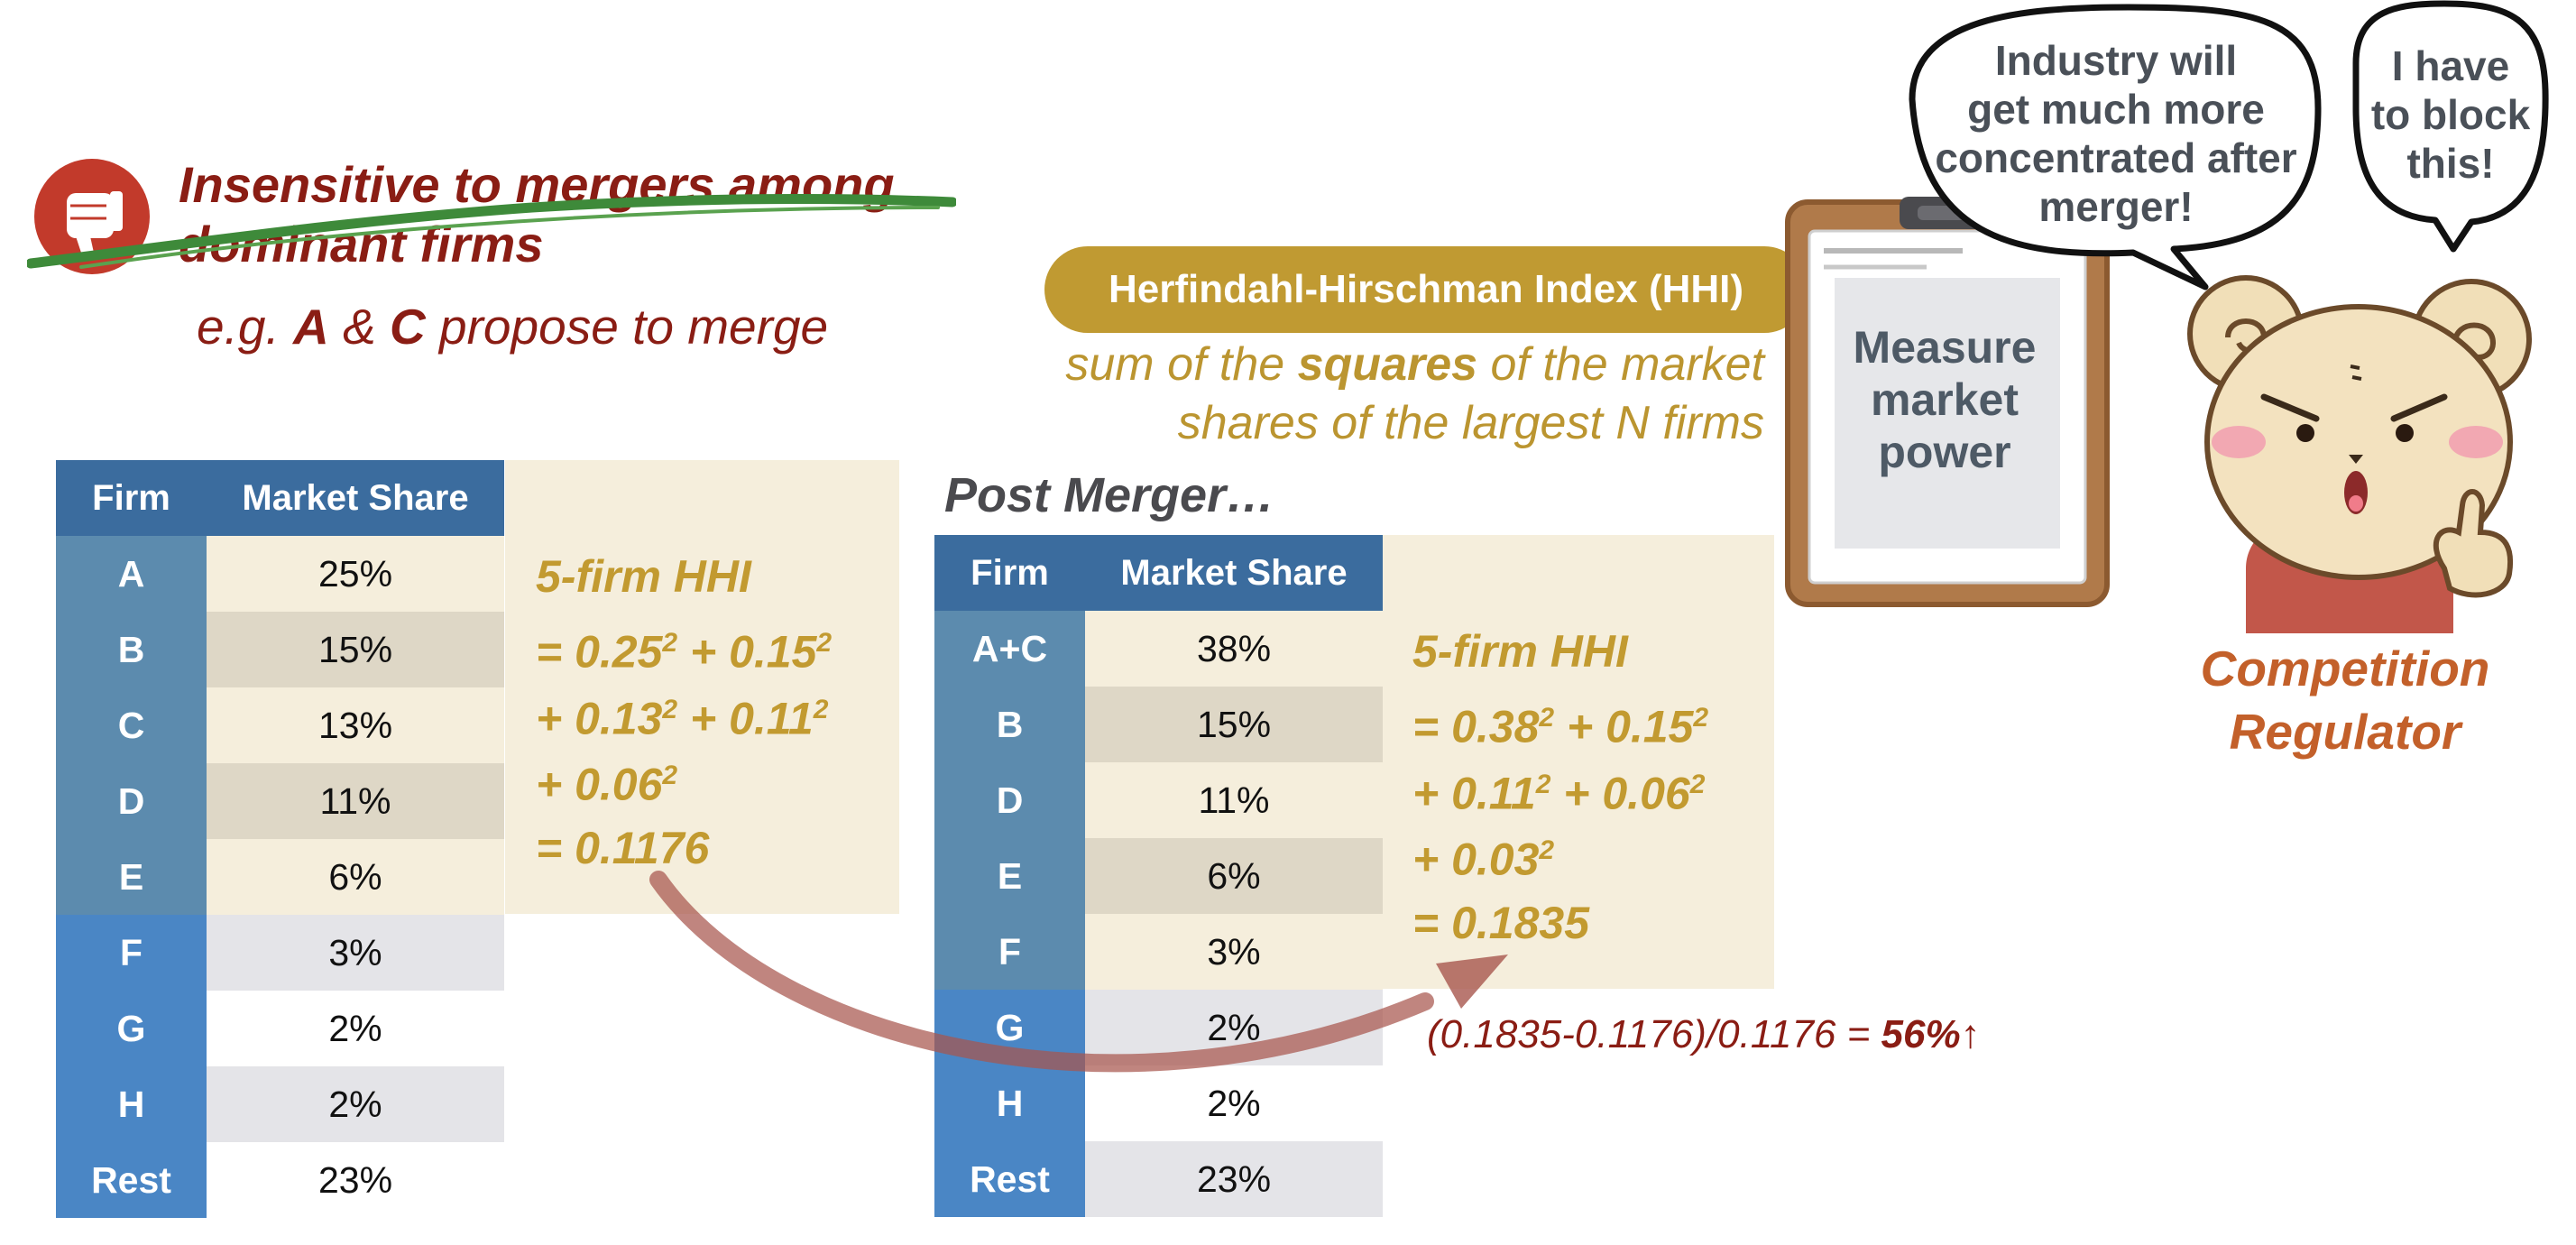  What do you see at coordinates (311, 327) in the screenshot?
I see `example-firm-a: A` at bounding box center [311, 327].